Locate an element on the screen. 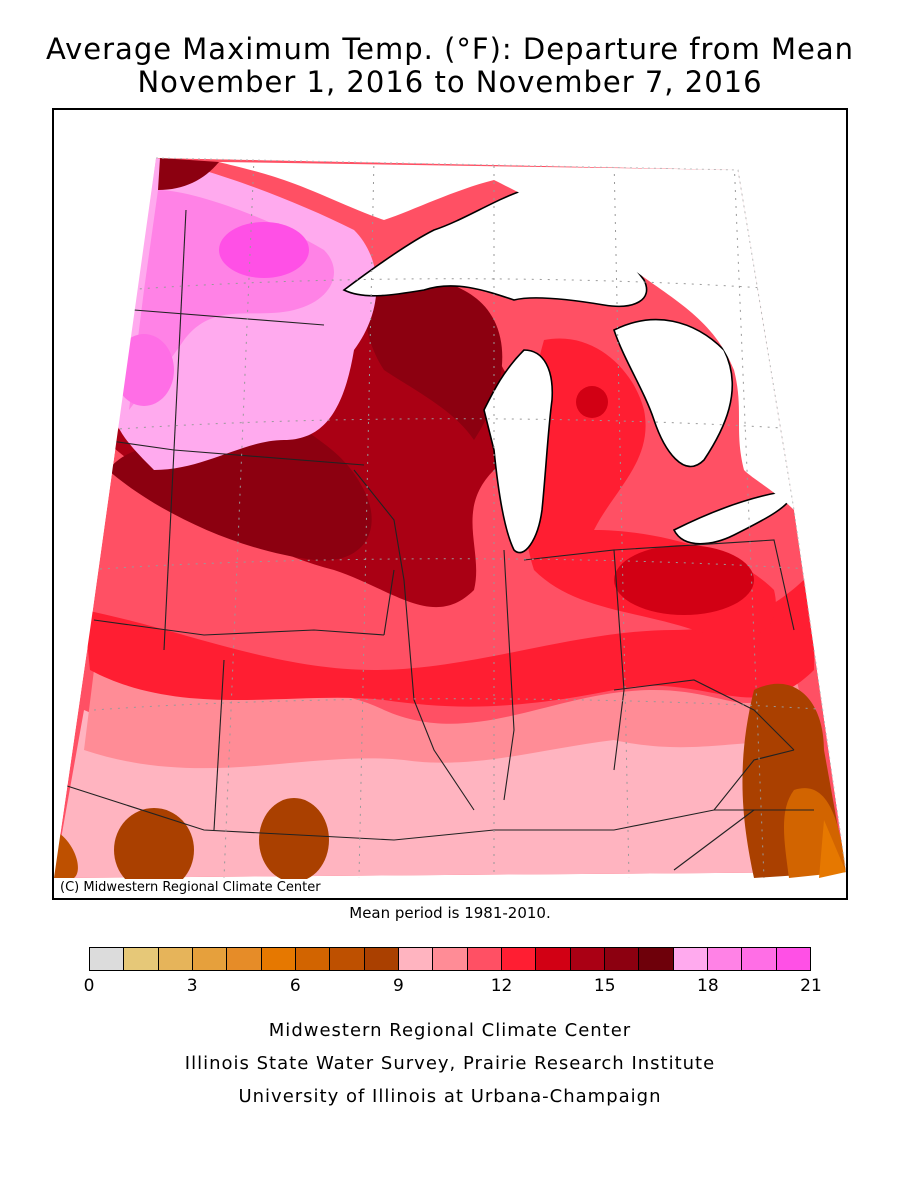 The width and height of the screenshot is (900, 1200). mean-period-note: Mean period is 1981-2010. is located at coordinates (450, 913).